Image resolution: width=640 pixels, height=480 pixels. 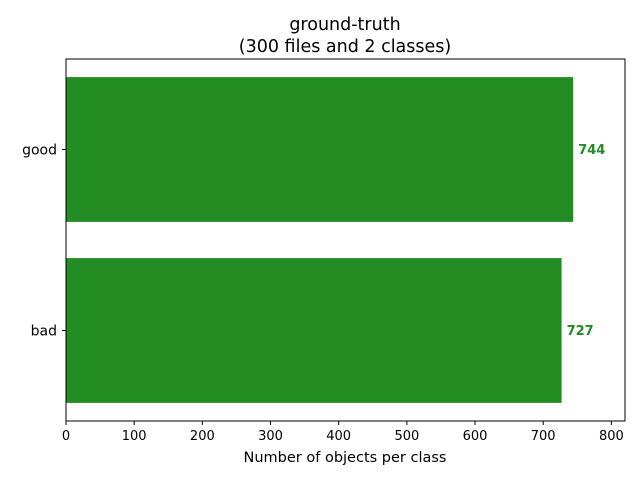 I want to click on x-tick-label-700: 700, so click(x=543, y=436).